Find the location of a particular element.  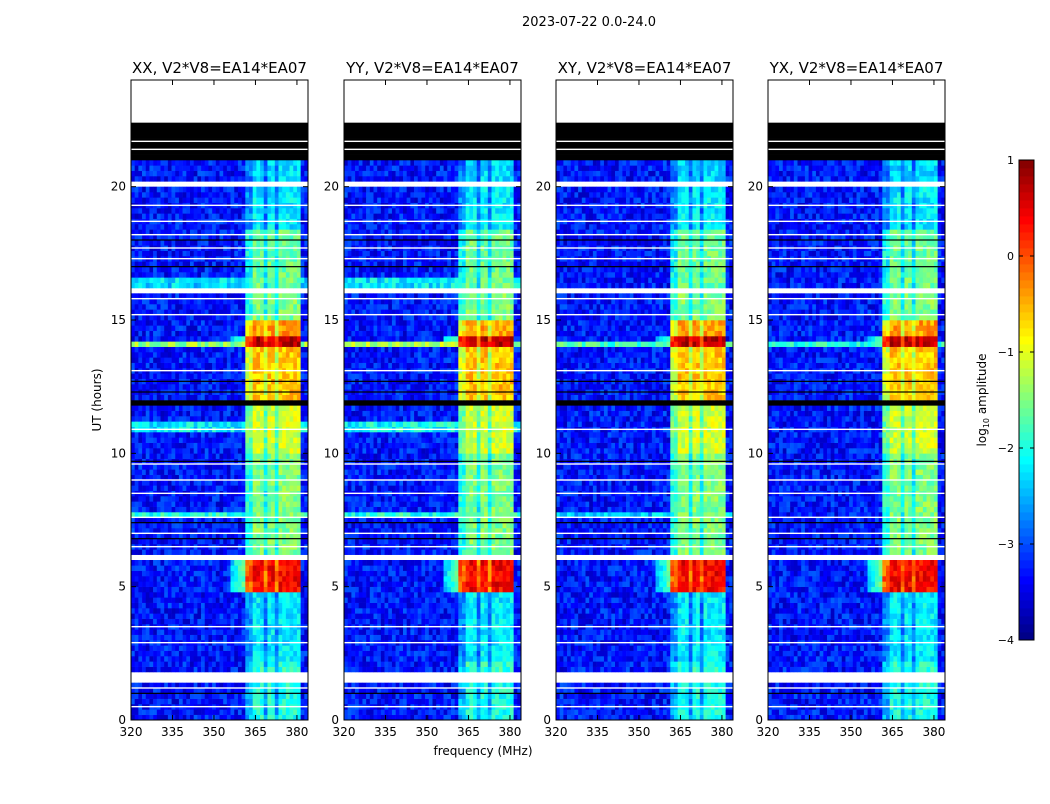

flagged-line is located at coordinates (219, 693).